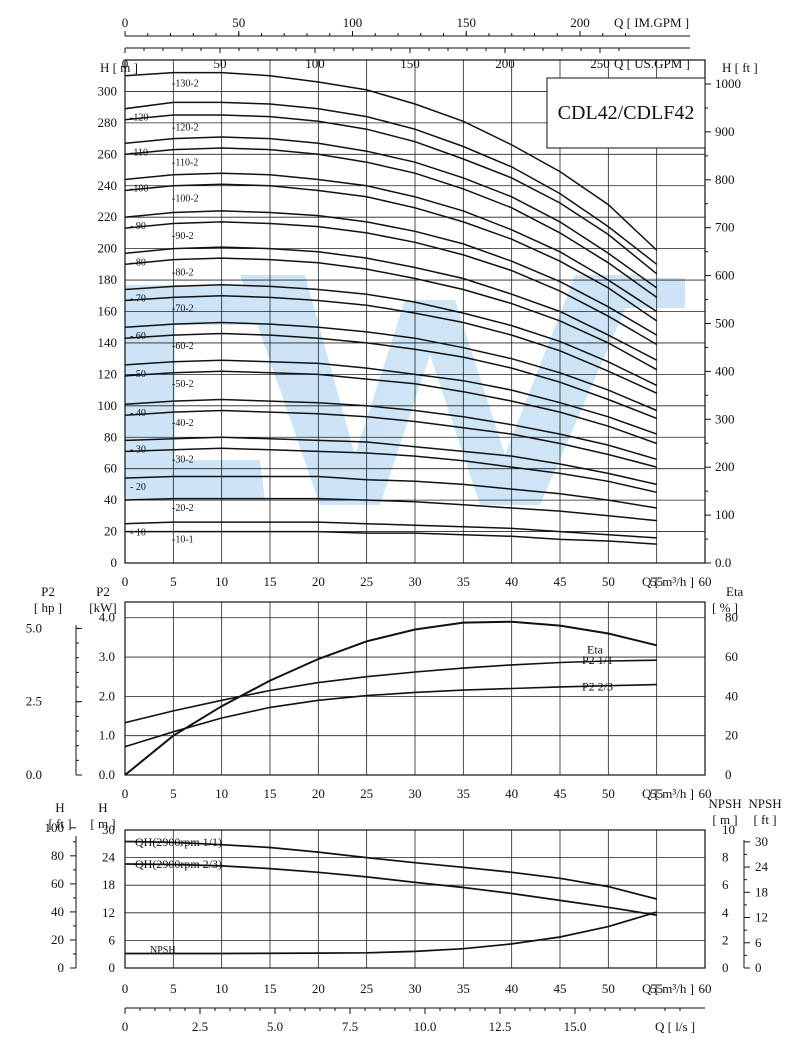 The width and height of the screenshot is (787, 1041). What do you see at coordinates (725, 607) in the screenshot?
I see `eta-axis-unit: [ % ]` at bounding box center [725, 607].